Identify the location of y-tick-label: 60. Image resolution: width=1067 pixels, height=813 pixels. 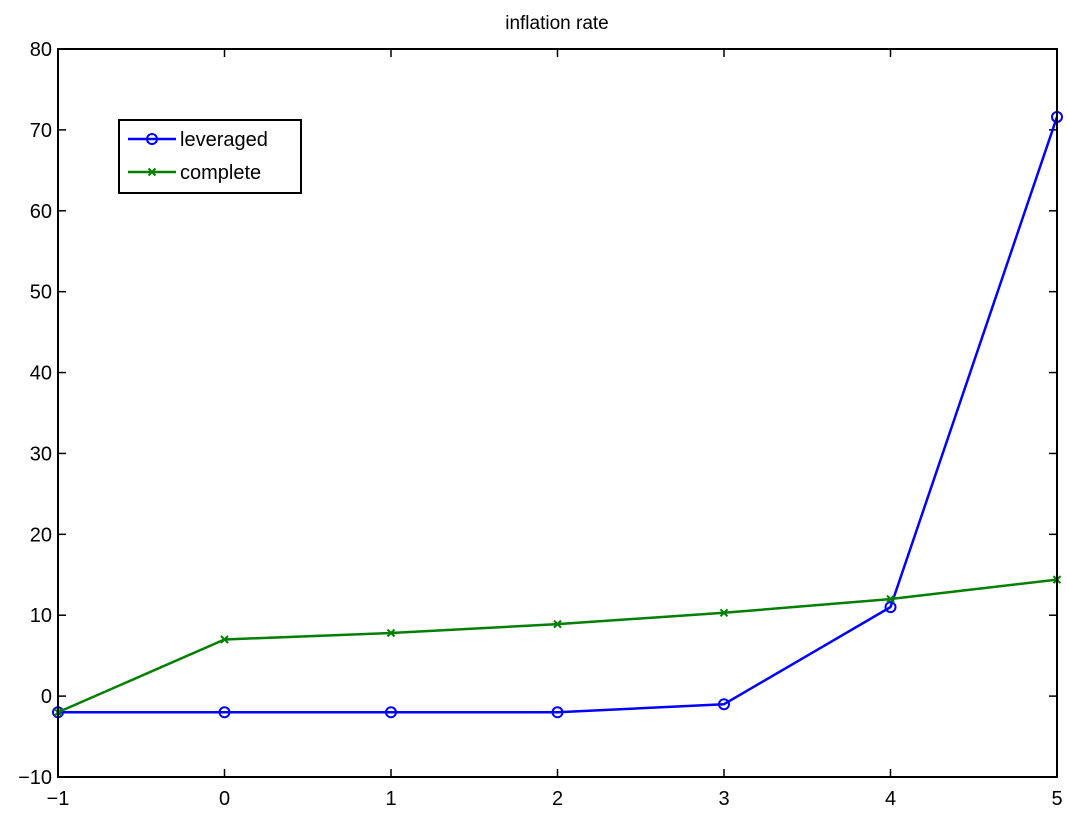
(41, 212).